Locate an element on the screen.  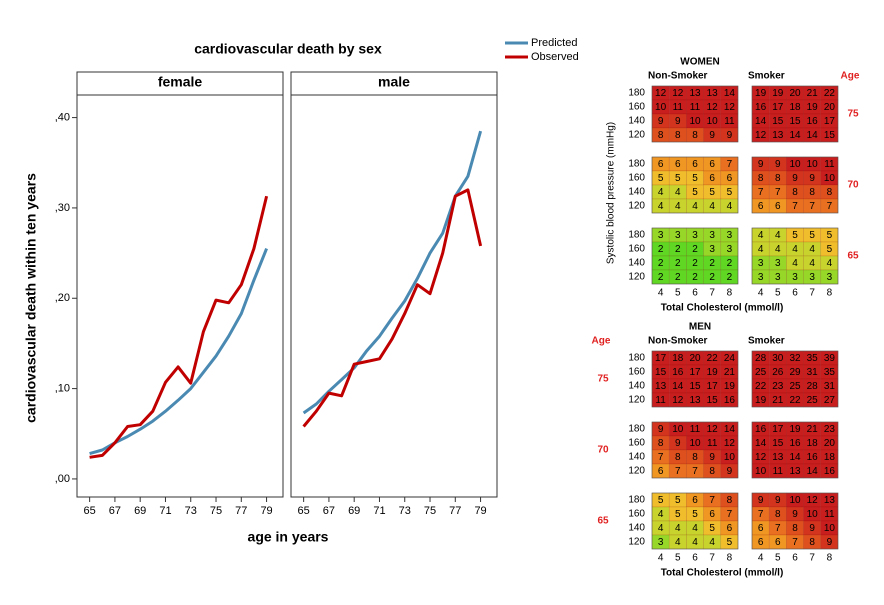
y-tick-label: ,00 is located at coordinates (62, 479).